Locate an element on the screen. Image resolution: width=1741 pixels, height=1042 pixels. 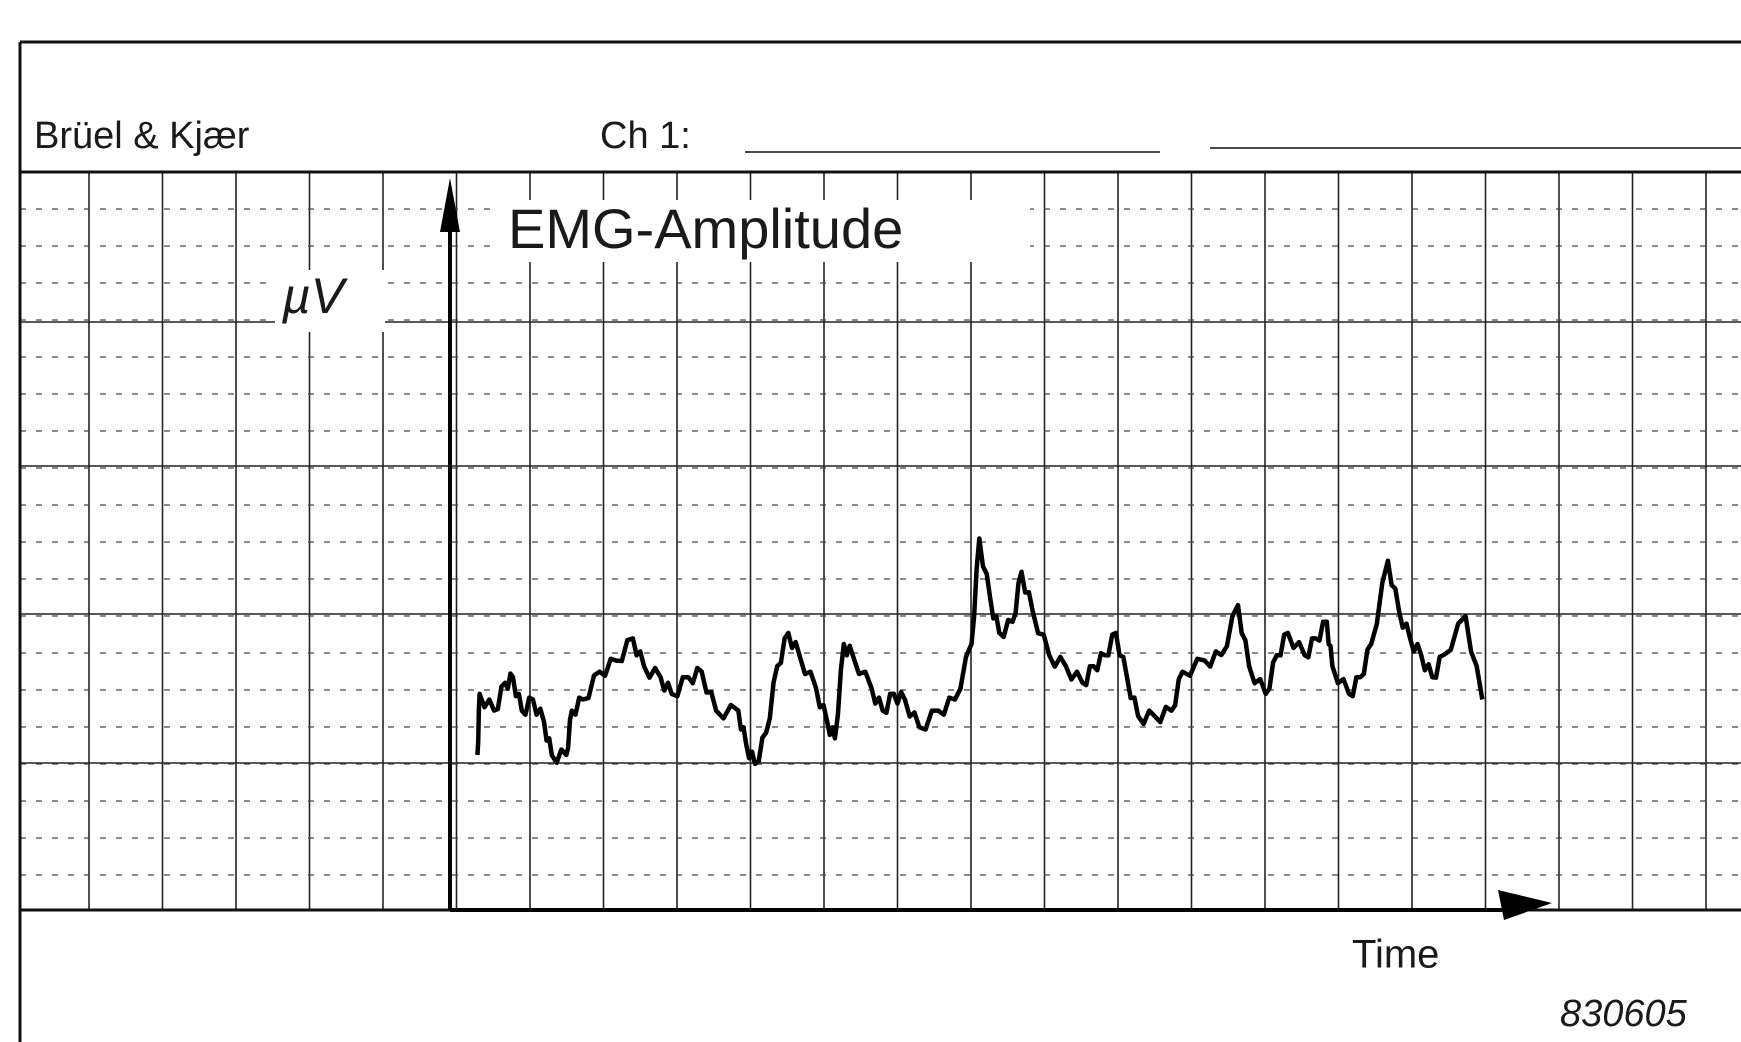
figure-id: 830605 is located at coordinates (1624, 1014).